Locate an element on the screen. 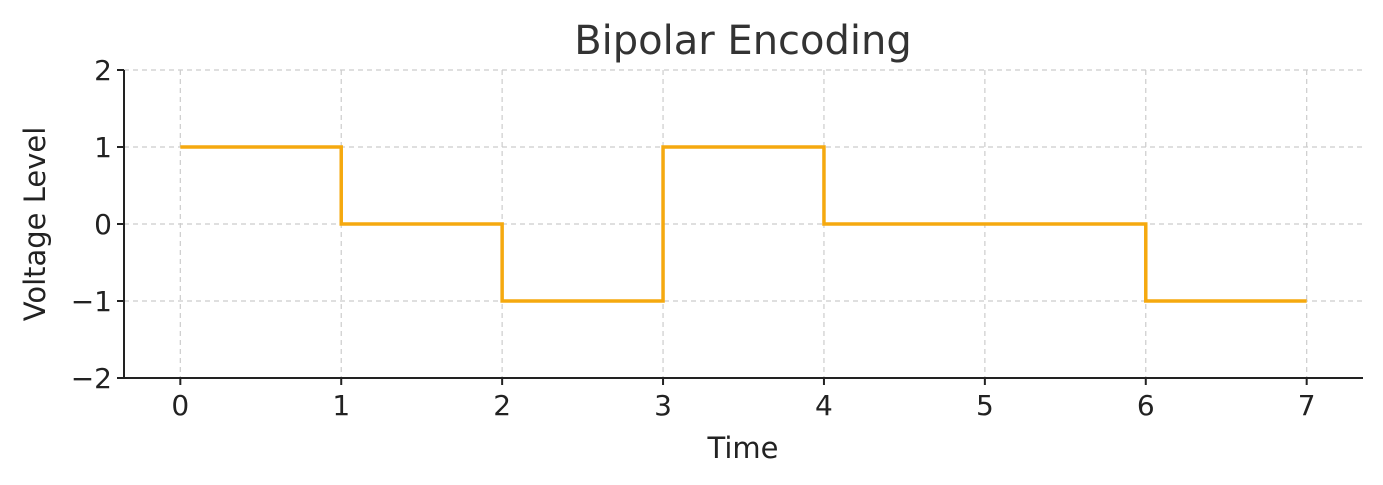 Image resolution: width=1383 pixels, height=485 pixels. y-tick-label: 1 is located at coordinates (103, 147).